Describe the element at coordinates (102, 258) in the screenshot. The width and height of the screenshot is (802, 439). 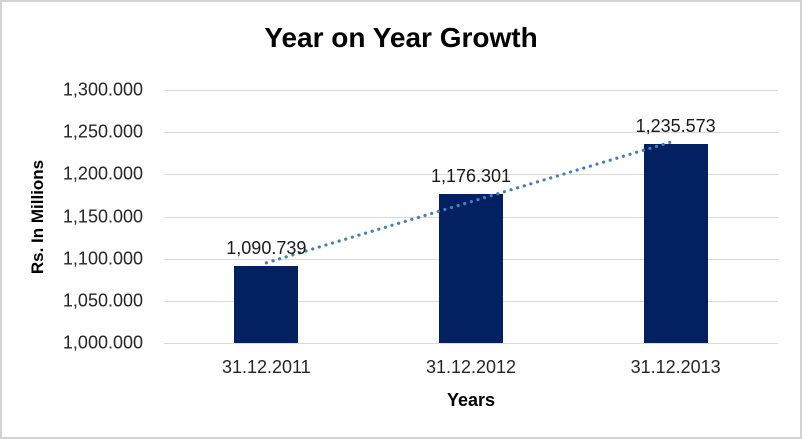
I see `y-tick-label: 1,100.000` at that location.